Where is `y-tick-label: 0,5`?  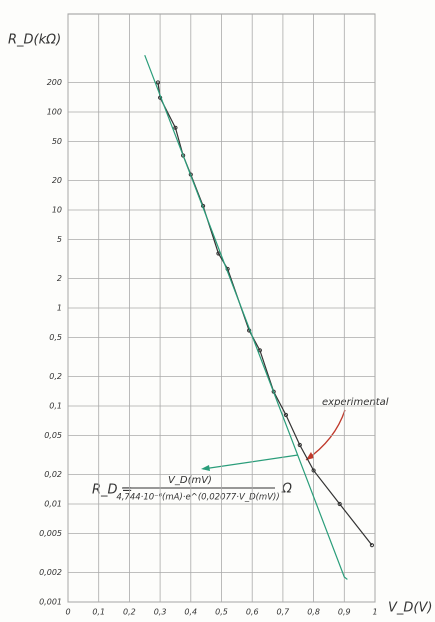 y-tick-label: 0,5 is located at coordinates (55, 337).